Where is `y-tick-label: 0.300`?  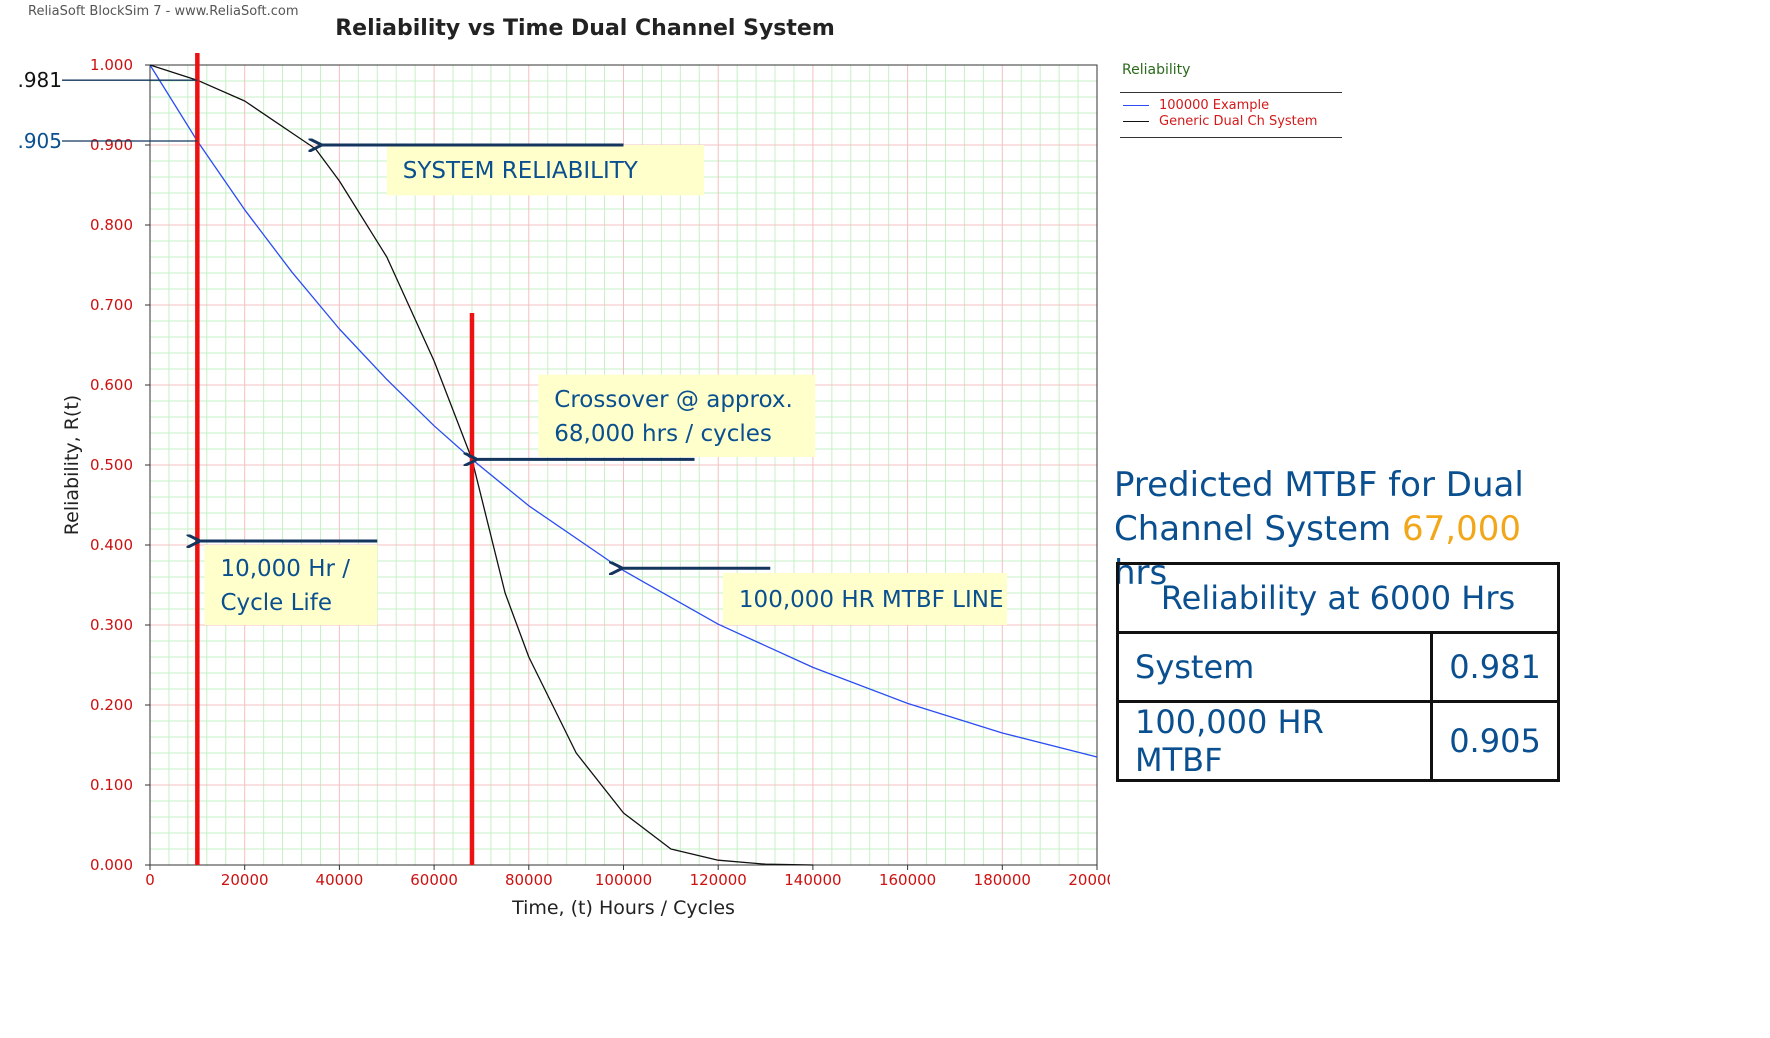
y-tick-label: 0.300 is located at coordinates (111, 625).